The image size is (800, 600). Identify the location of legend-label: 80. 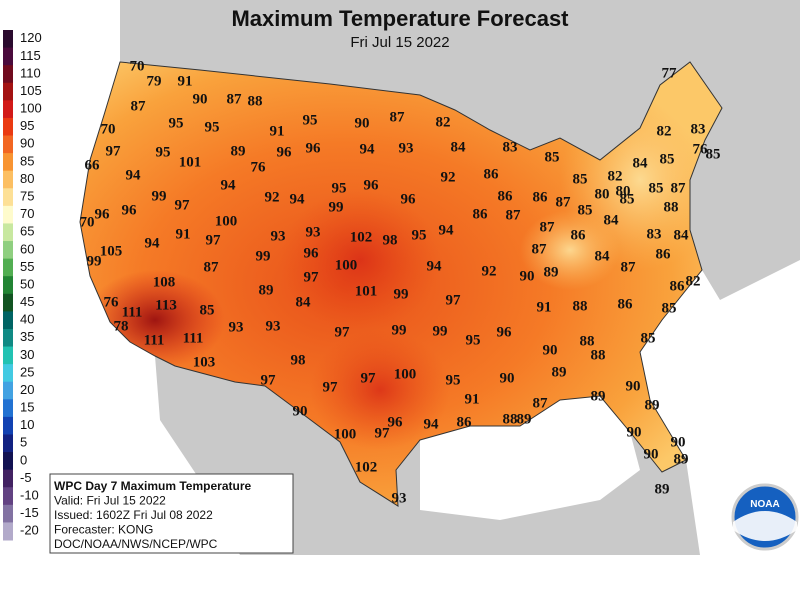
(27, 178).